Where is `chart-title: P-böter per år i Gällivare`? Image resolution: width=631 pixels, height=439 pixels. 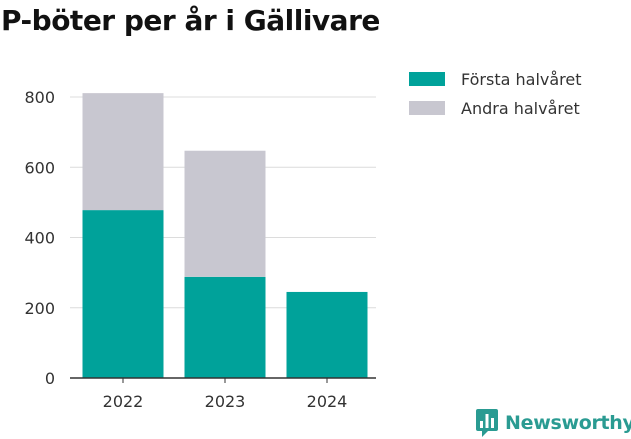 chart-title: P-böter per år i Gällivare is located at coordinates (190, 20).